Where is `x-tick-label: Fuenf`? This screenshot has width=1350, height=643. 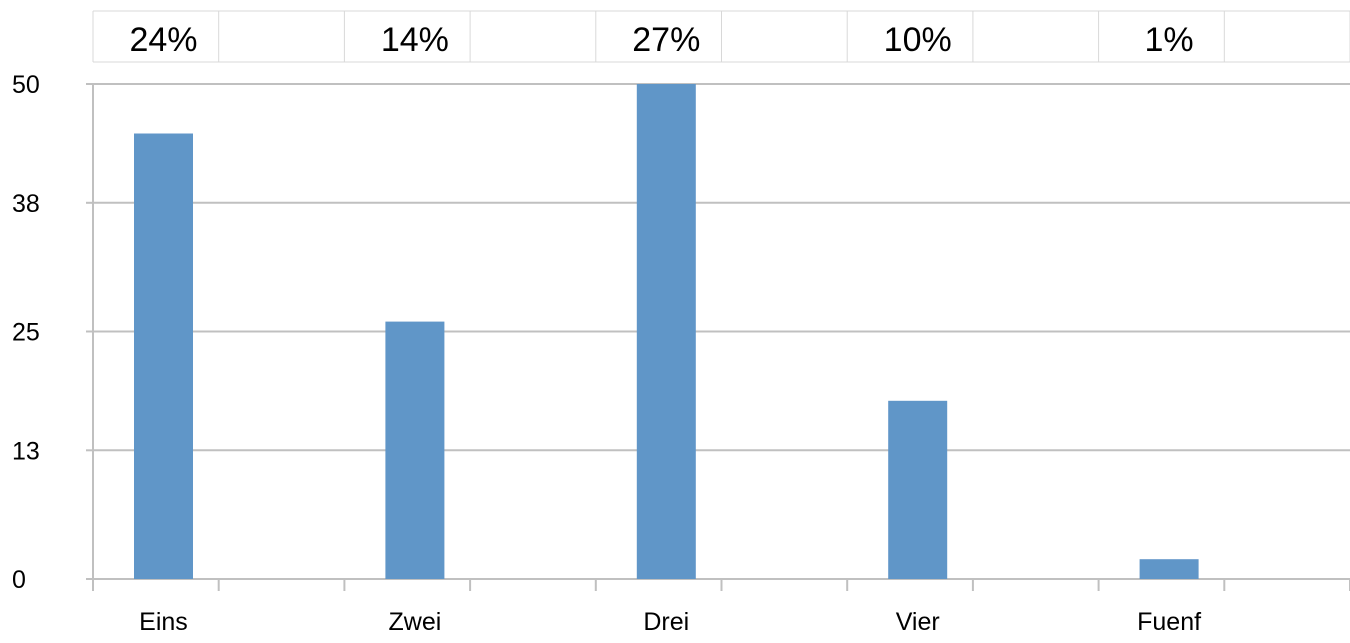
x-tick-label: Fuenf is located at coordinates (1169, 622).